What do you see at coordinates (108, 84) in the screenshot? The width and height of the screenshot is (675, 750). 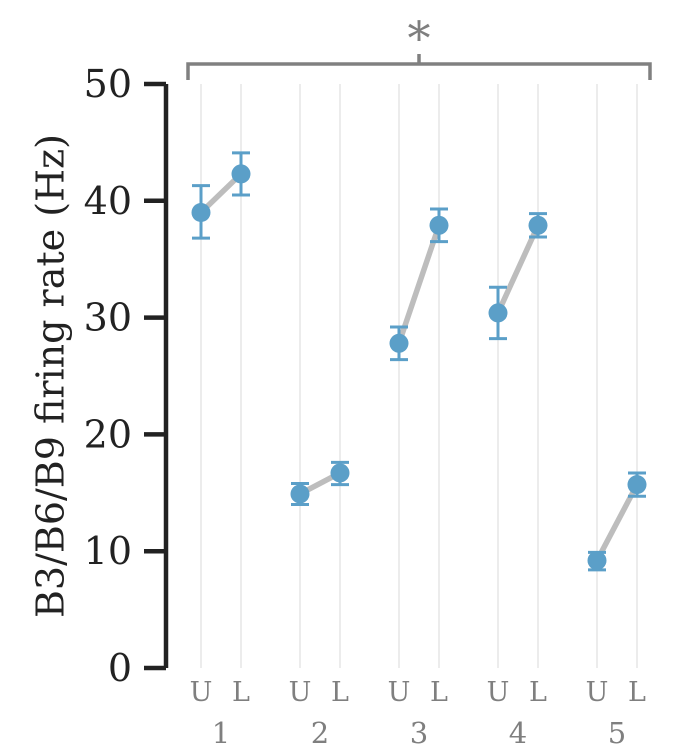 I see `y-tick-label: 50` at bounding box center [108, 84].